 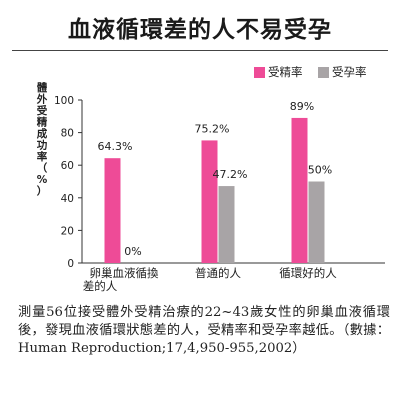 I want to click on data-label: 89%, so click(x=302, y=106).